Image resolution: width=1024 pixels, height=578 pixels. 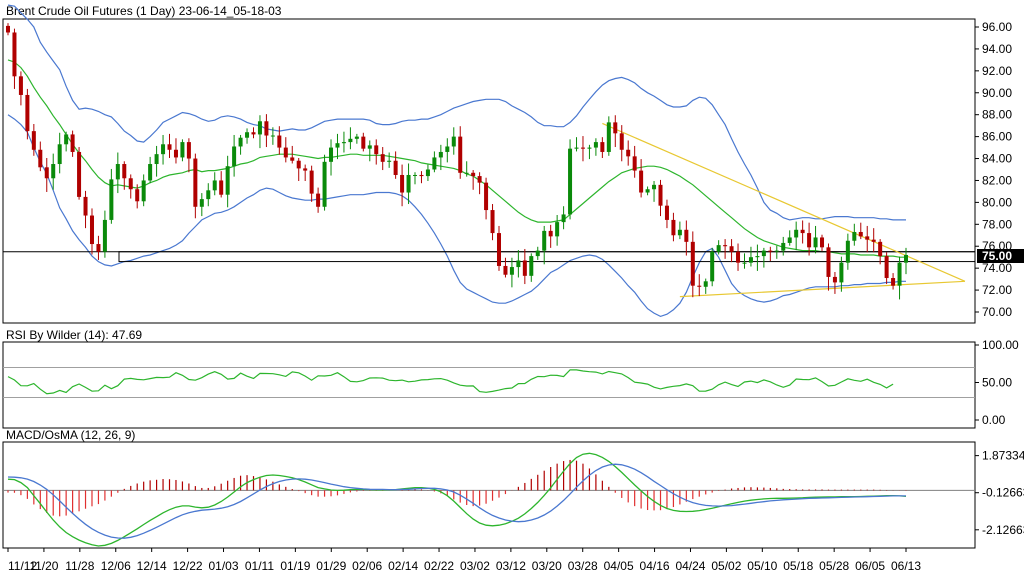 What do you see at coordinates (997, 71) in the screenshot?
I see `price-y-tick-label: 92.00` at bounding box center [997, 71].